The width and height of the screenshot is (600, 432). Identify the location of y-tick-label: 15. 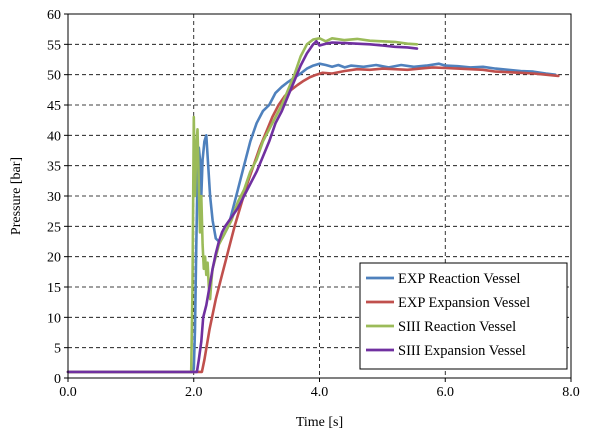
(54, 288).